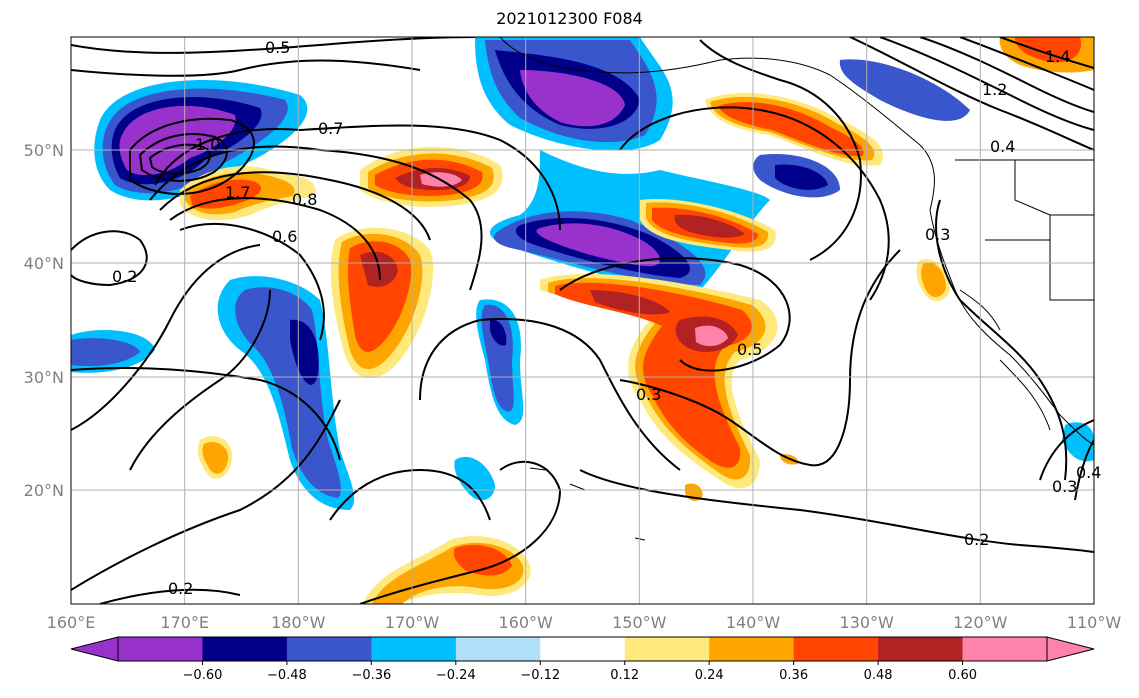 The image size is (1139, 698). What do you see at coordinates (94, 649) in the screenshot?
I see `colorbar-extend-low` at bounding box center [94, 649].